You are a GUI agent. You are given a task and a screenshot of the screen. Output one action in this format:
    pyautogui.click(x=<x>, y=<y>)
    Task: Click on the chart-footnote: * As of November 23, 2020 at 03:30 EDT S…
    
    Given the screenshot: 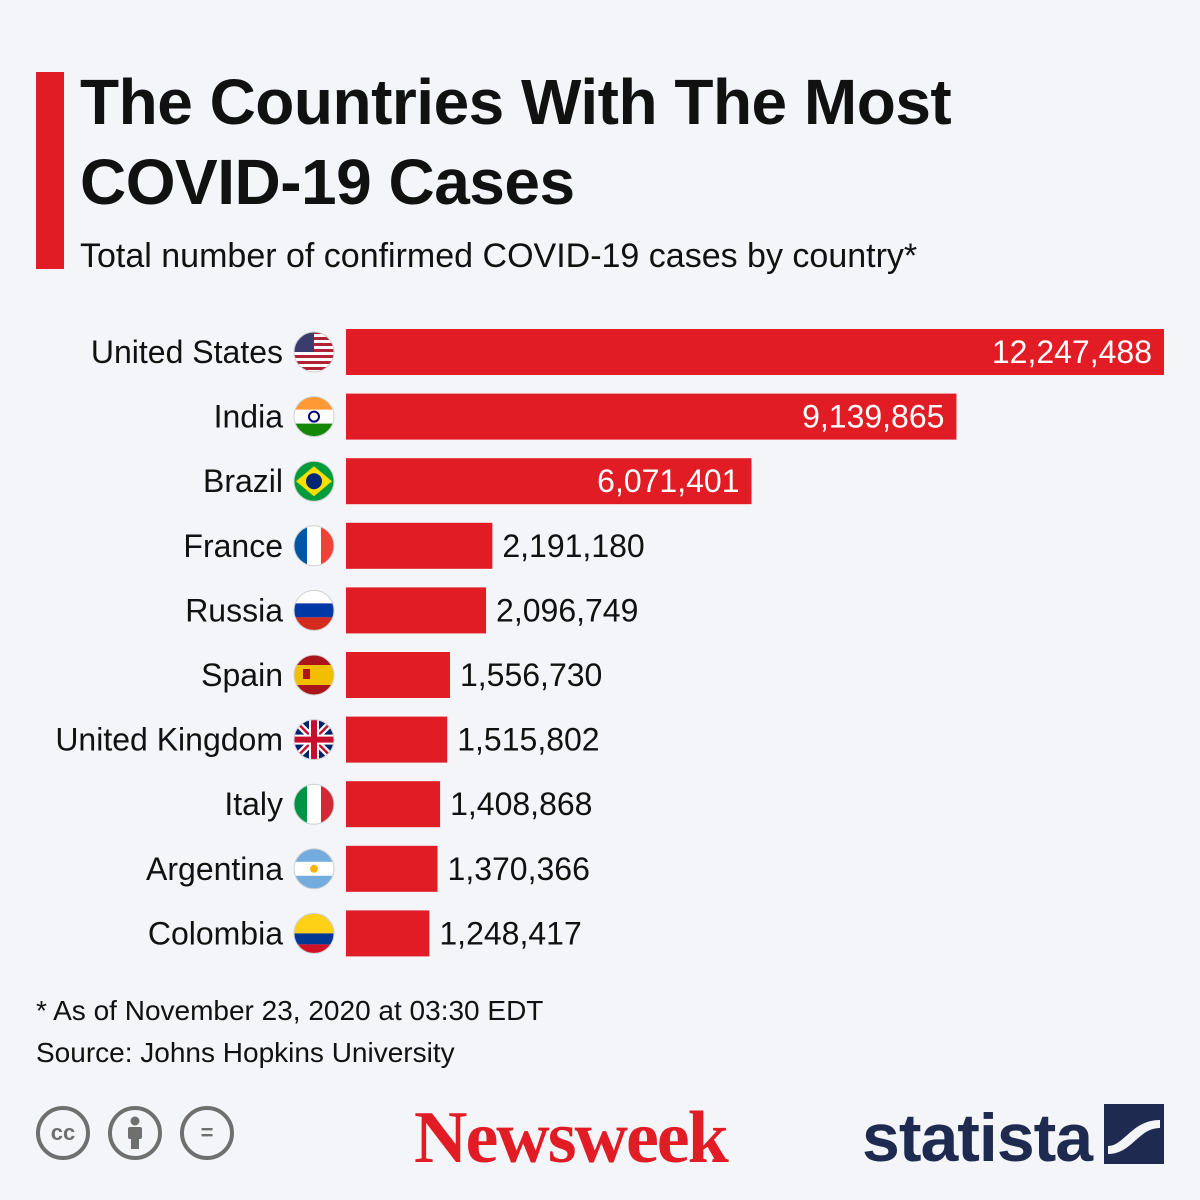 What is the action you would take?
    pyautogui.click(x=289, y=1032)
    